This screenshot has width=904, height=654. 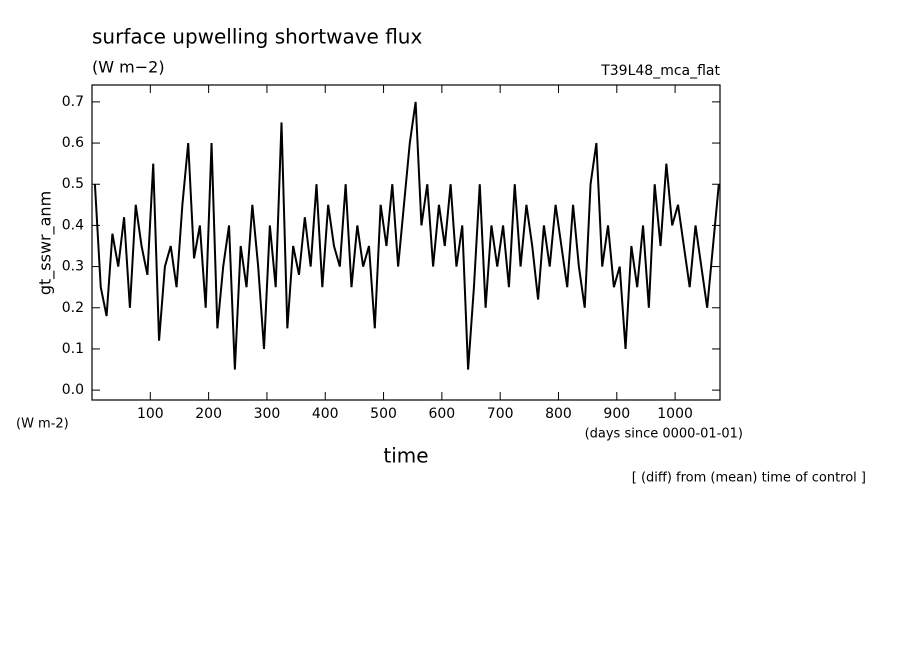 What do you see at coordinates (383, 414) in the screenshot?
I see `x-tick-label: 500` at bounding box center [383, 414].